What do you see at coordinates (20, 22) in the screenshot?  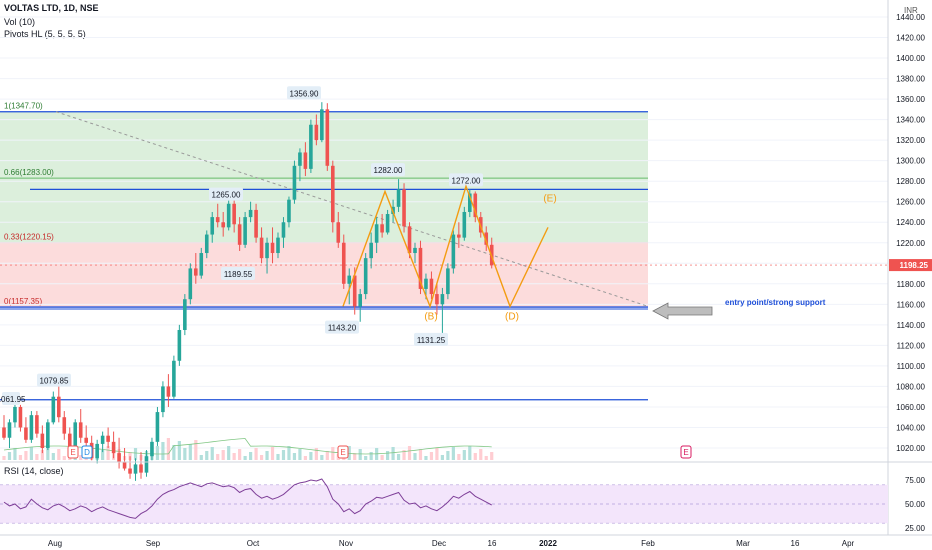 I see `volume-indicator-label: Vol (10)` at bounding box center [20, 22].